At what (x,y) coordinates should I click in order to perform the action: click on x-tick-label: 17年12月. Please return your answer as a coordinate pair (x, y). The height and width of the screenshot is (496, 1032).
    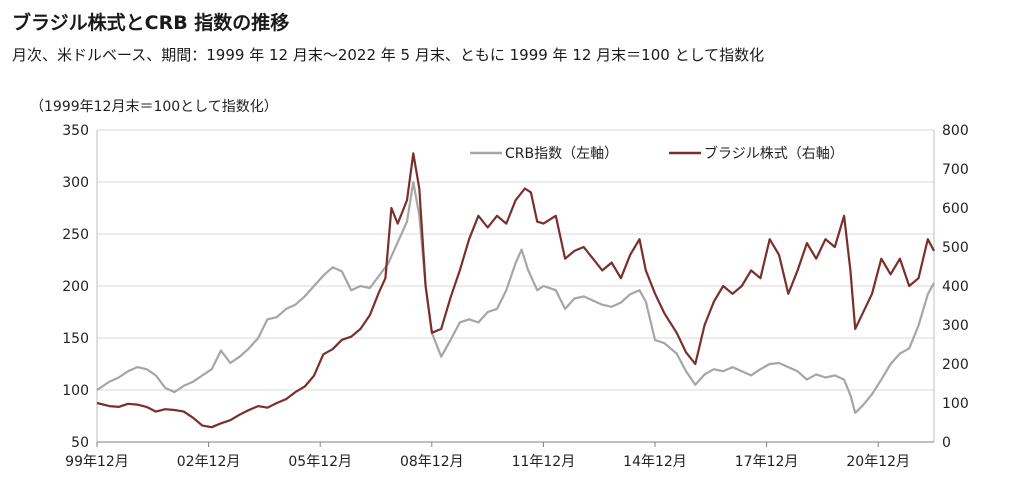
    Looking at the image, I should click on (767, 462).